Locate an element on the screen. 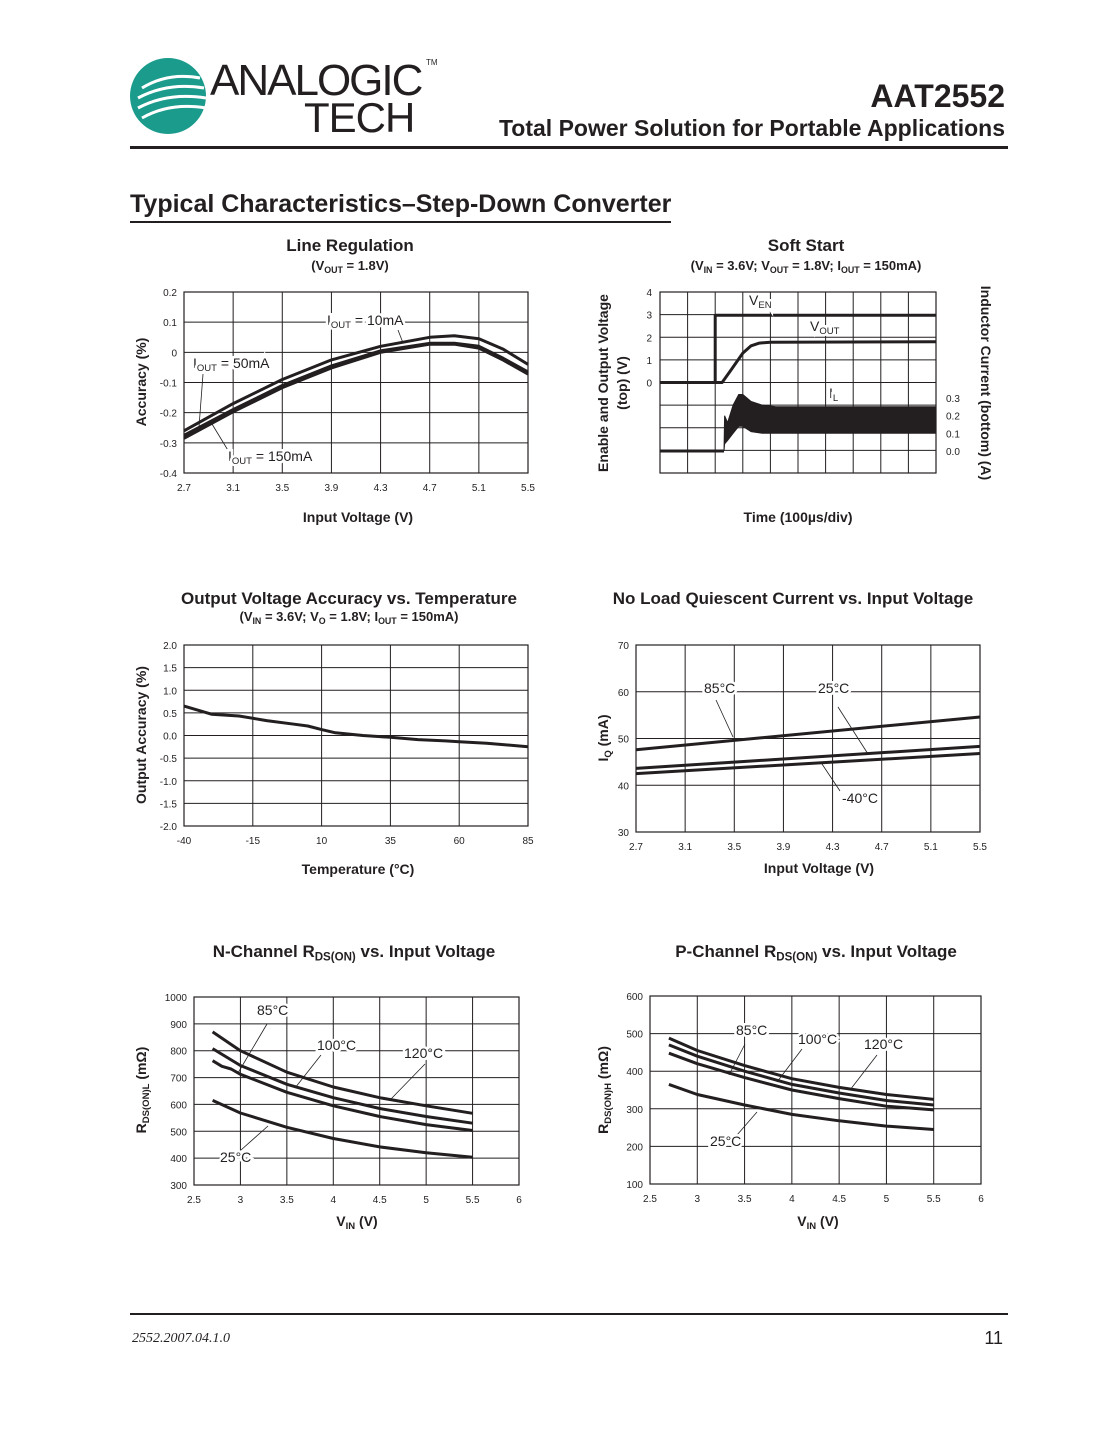 This screenshot has width=1105, height=1430. series-annotation: 85°C is located at coordinates (751, 1030).